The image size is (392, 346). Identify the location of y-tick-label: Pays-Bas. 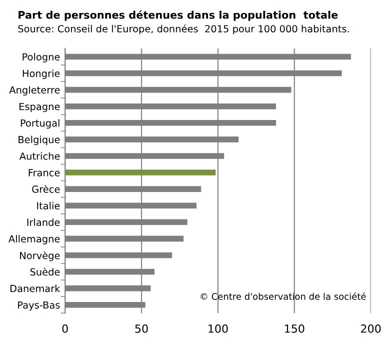
(39, 306).